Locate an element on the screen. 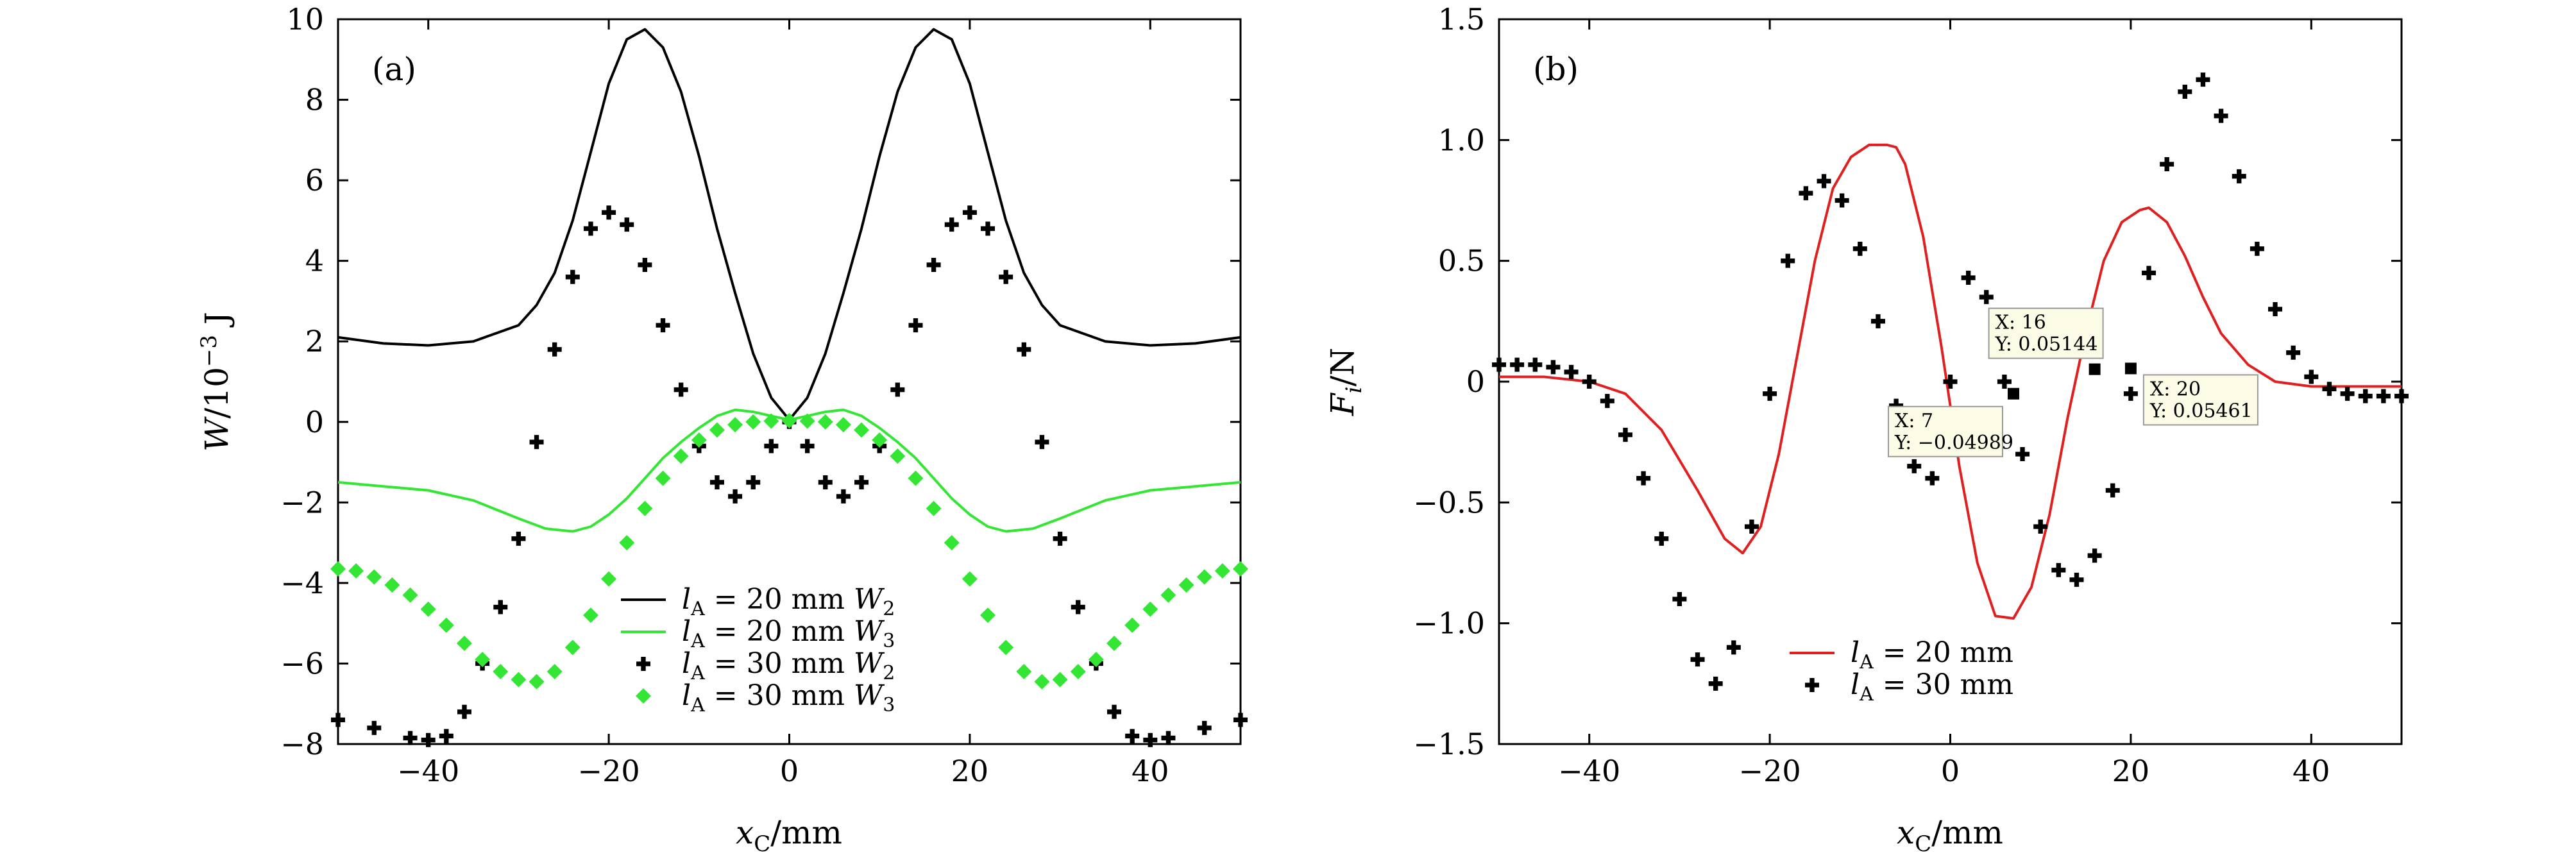  y-tick-label: 0 is located at coordinates (314, 422).